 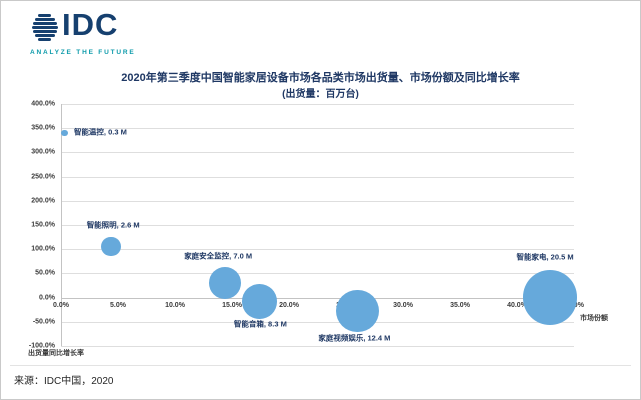 I want to click on idc-logo-text: IDC, so click(x=90, y=24).